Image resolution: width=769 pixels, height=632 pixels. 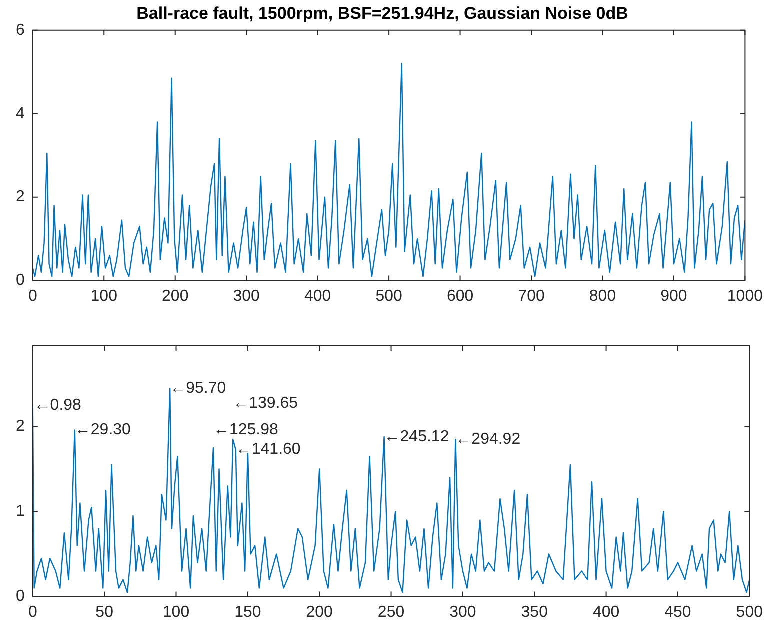 I want to click on x-tick-label: 250, so click(x=391, y=612).